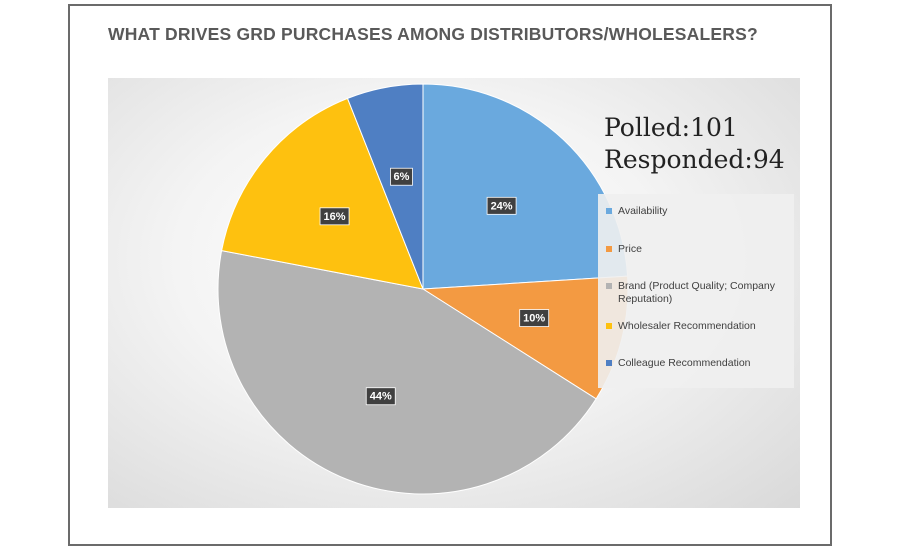 This screenshot has height=550, width=900. I want to click on data-label-colleague-recommendation: 6%, so click(401, 176).